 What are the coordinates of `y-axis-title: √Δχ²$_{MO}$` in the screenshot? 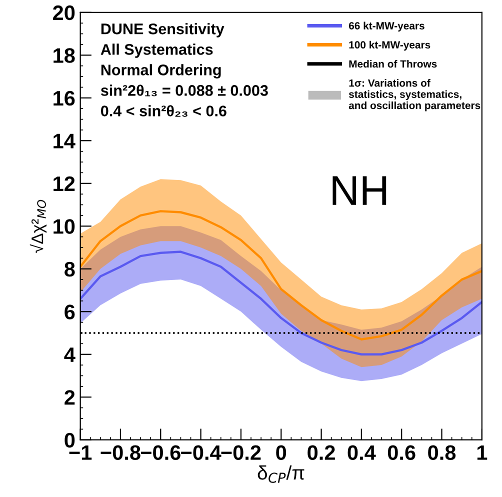 It's located at (38, 226).